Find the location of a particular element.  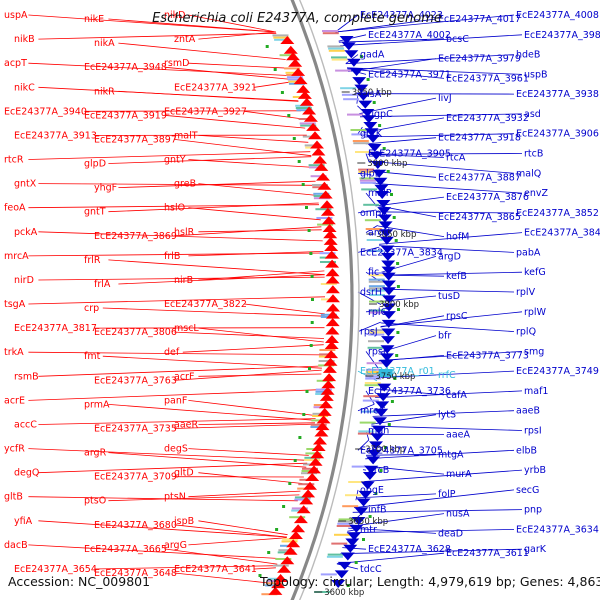

forward-gene-label: glpD is located at coordinates (95, 164).